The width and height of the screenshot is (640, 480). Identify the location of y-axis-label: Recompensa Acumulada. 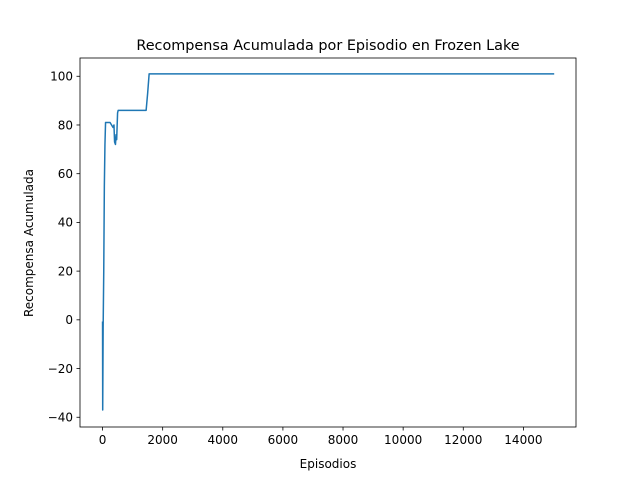
(29, 243).